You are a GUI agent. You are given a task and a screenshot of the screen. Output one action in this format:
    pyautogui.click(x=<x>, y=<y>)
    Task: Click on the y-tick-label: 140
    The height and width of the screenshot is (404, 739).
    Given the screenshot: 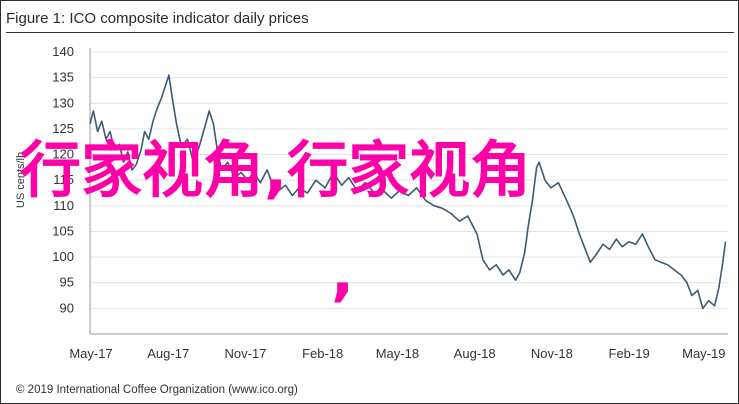 What is the action you would take?
    pyautogui.click(x=63, y=51)
    